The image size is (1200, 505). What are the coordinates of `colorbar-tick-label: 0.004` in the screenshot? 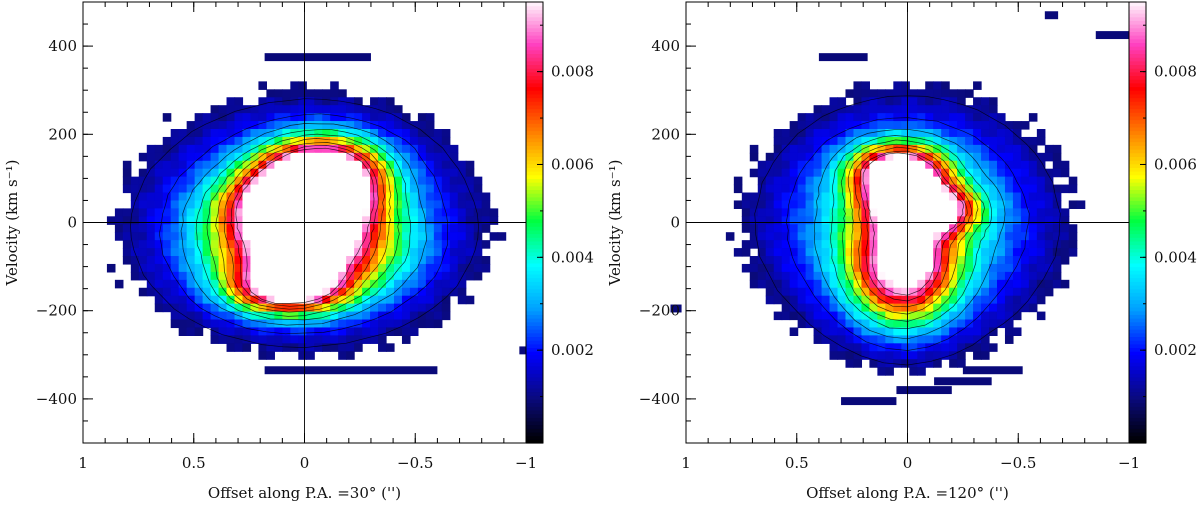 It's located at (1175, 257).